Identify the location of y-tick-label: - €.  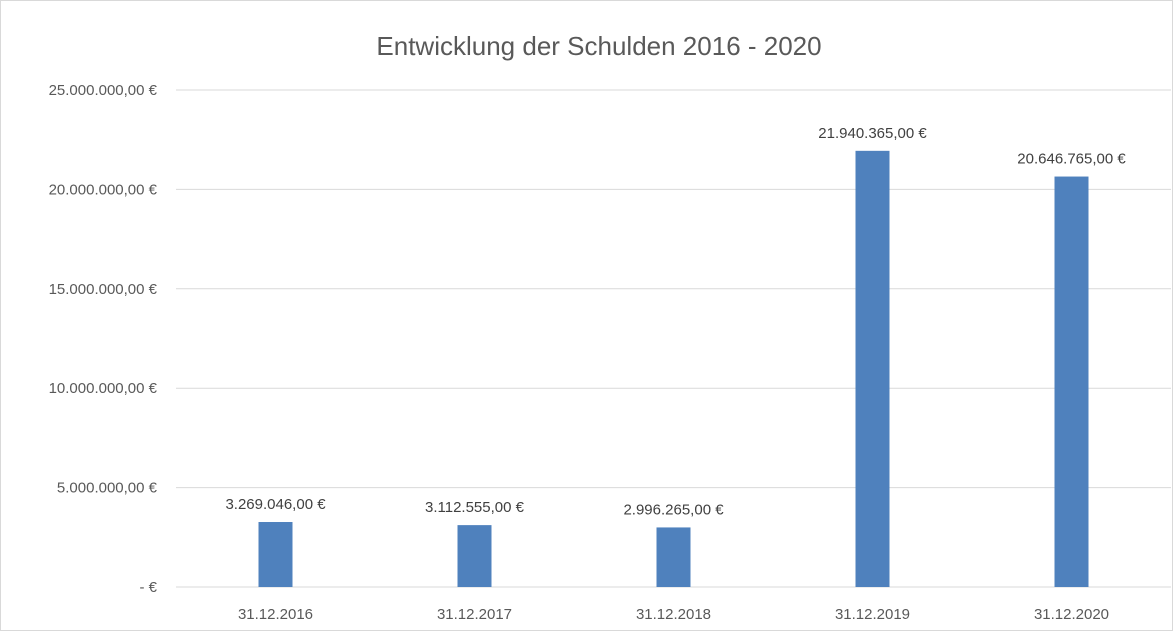
(148, 587).